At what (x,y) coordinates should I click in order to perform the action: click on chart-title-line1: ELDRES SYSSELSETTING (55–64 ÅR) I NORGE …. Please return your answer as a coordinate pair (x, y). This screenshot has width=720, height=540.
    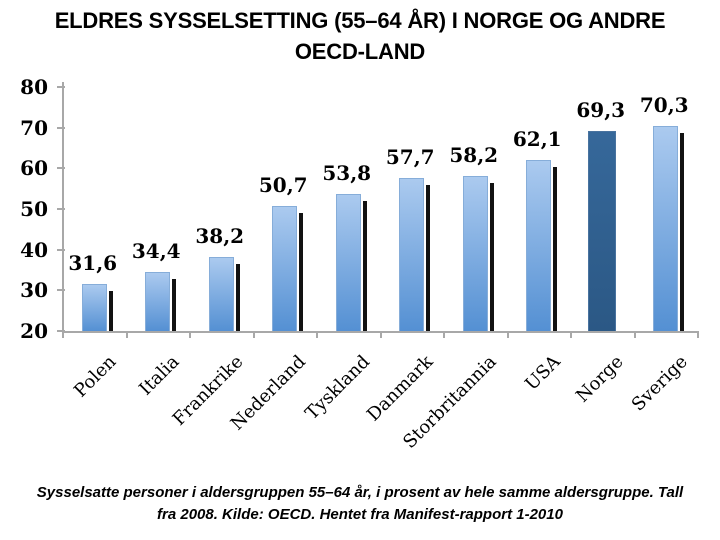
    Looking at the image, I should click on (360, 20).